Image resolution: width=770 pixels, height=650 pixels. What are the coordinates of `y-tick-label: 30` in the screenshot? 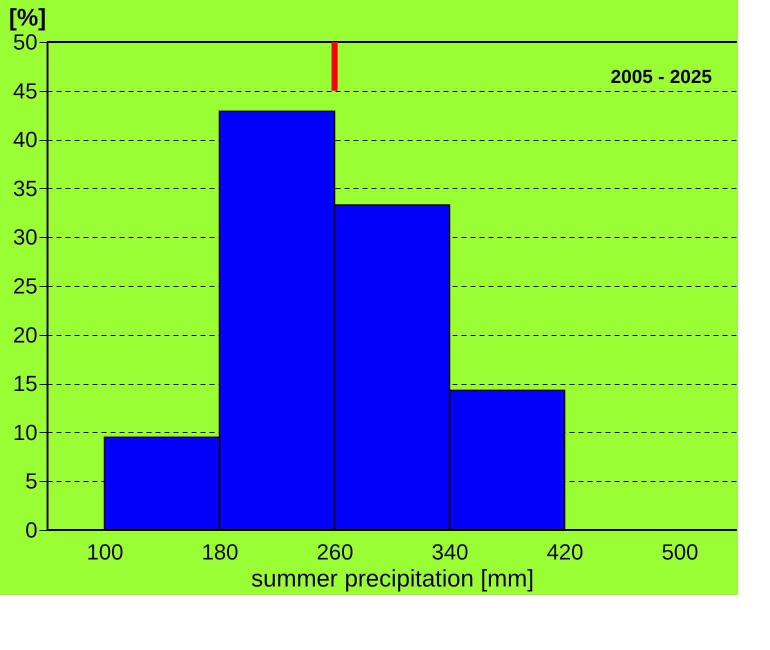 It's located at (25, 237).